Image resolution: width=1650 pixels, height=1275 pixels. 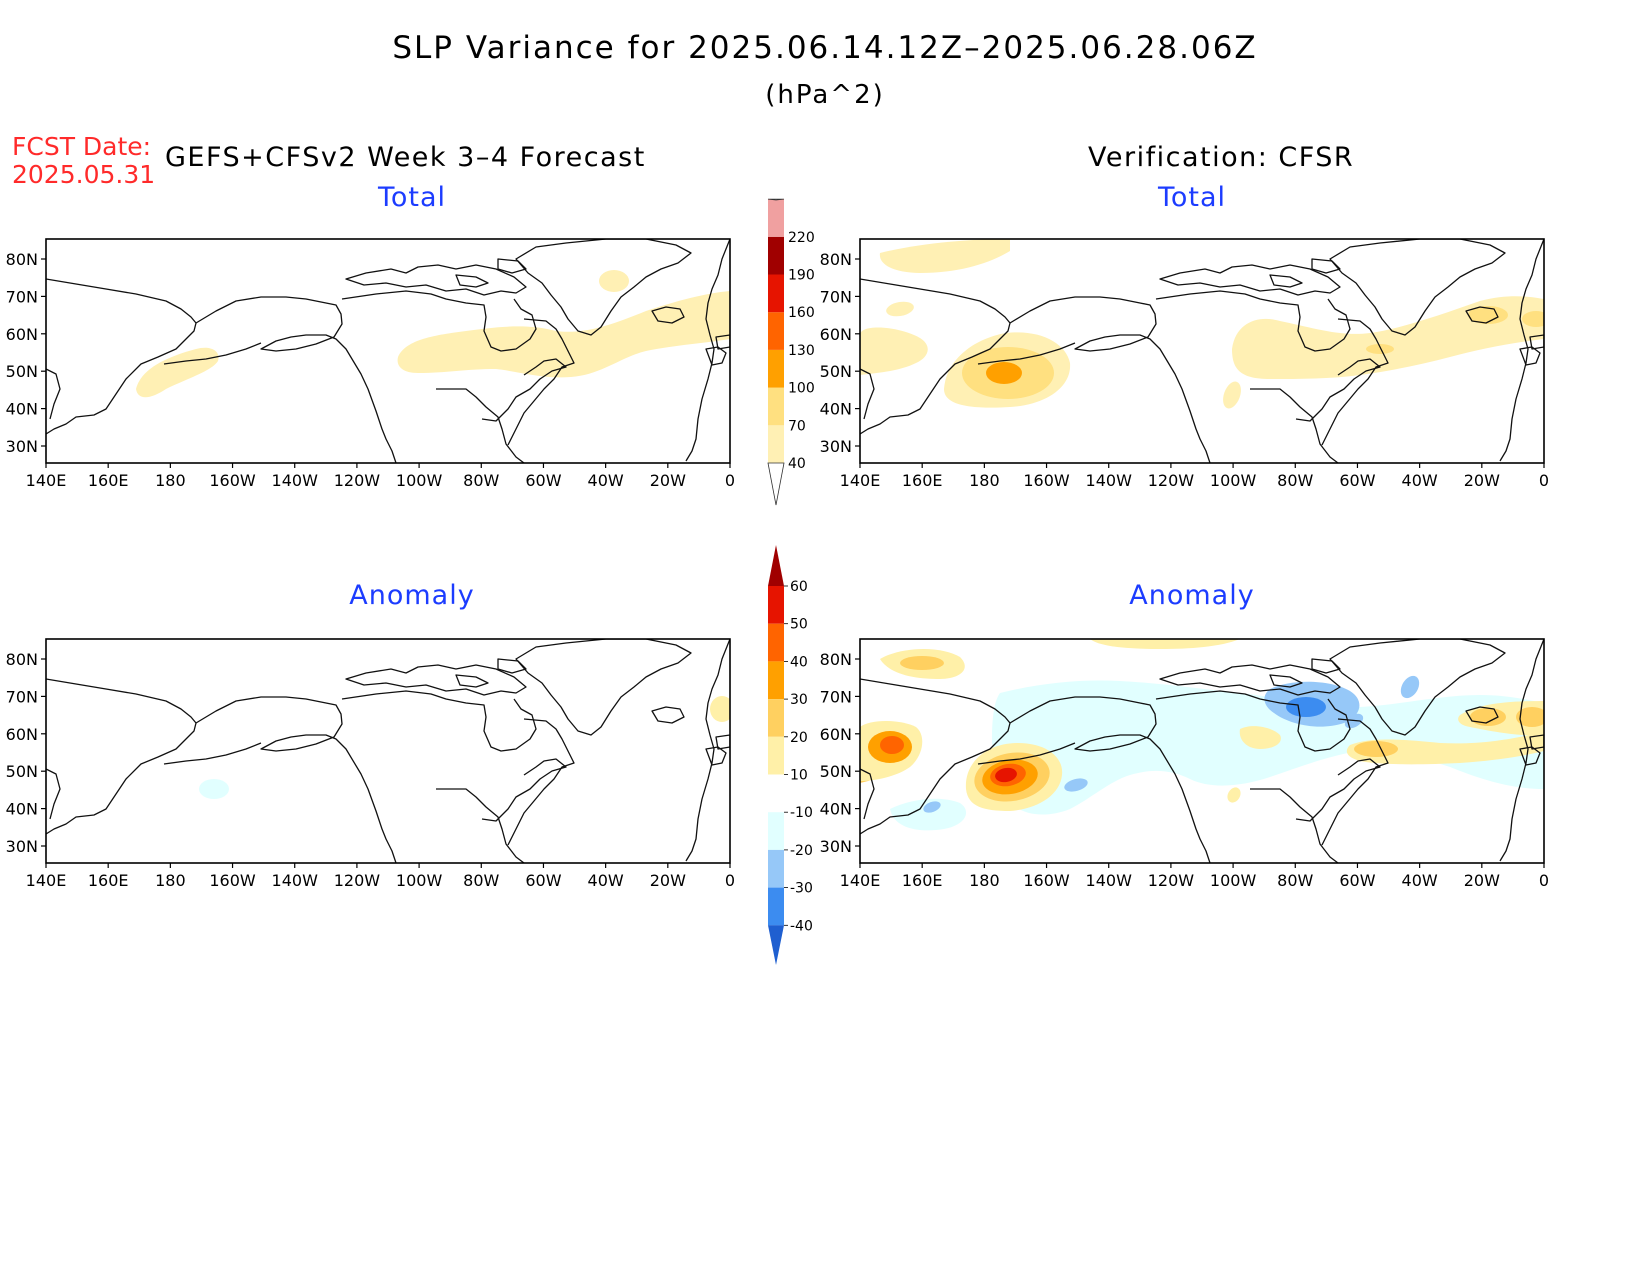 What do you see at coordinates (405, 157) in the screenshot?
I see `model-label: GEFS+CFSv2 Week 3–4 Forecast` at bounding box center [405, 157].